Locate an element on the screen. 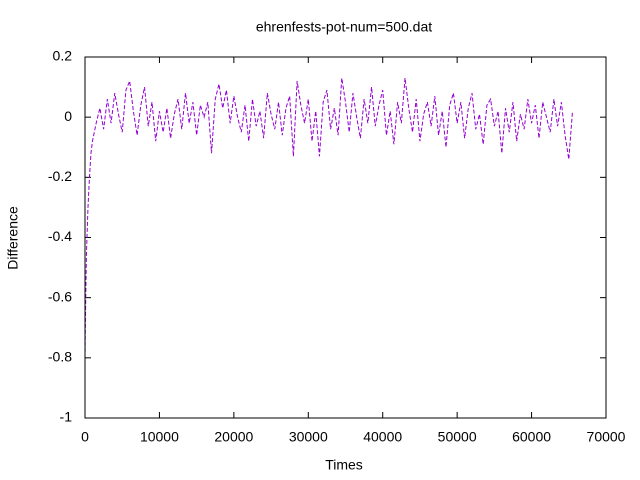  x-tick-label: 0 is located at coordinates (85, 437).